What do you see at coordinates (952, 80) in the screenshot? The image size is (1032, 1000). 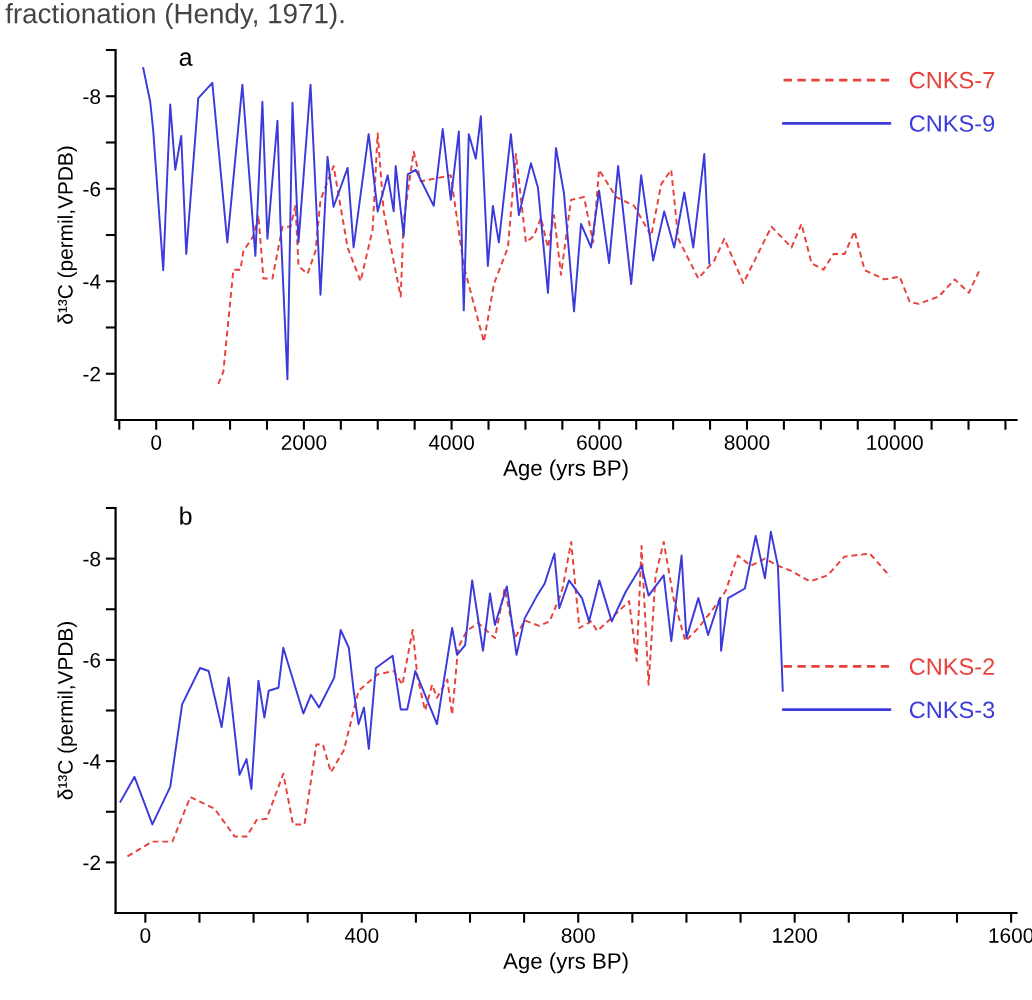 I see `legend-label: CNKS-7` at bounding box center [952, 80].